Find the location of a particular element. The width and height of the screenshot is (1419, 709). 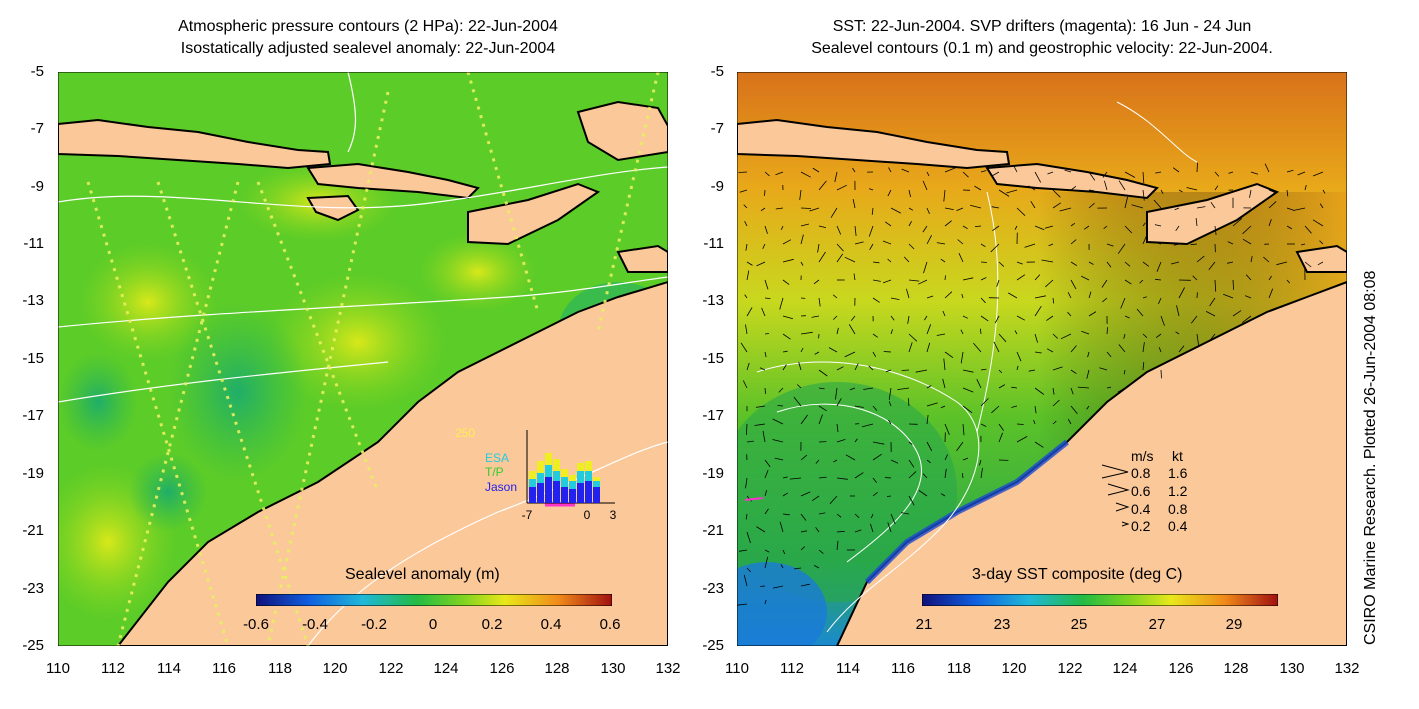

left-ytick-label: -21 is located at coordinates (33, 530).